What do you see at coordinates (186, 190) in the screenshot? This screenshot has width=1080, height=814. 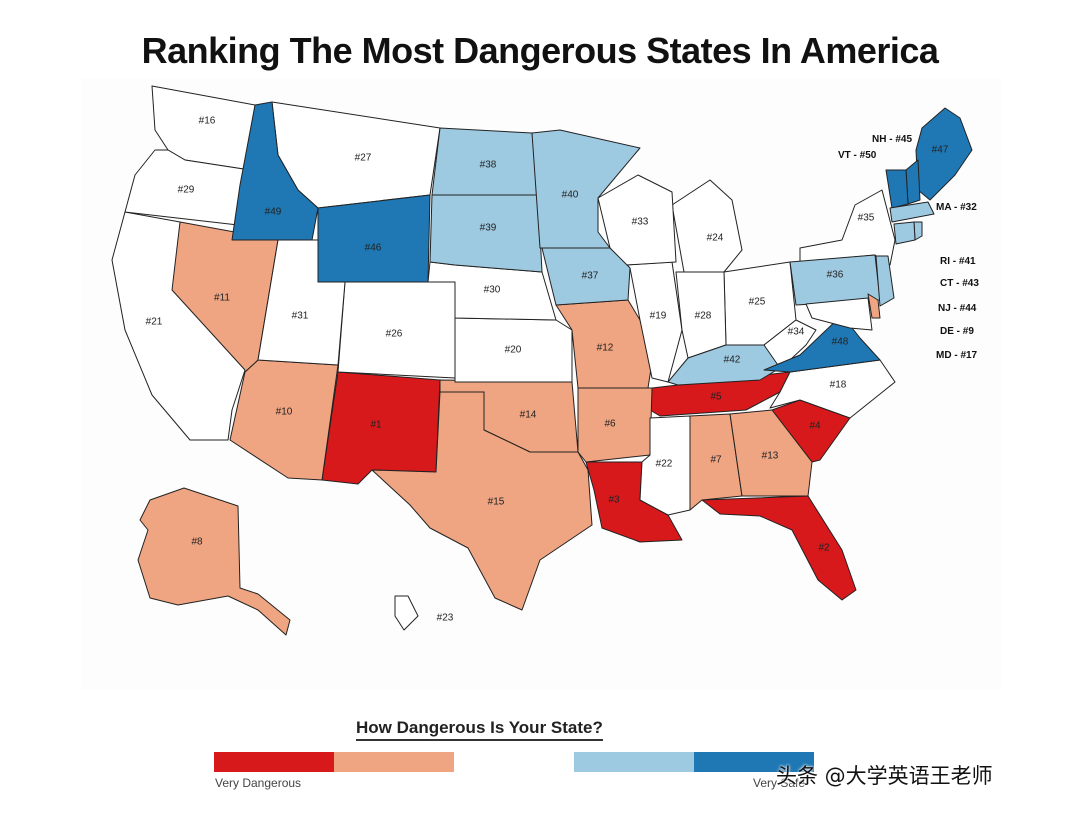 I see `rank-label-or: #29` at bounding box center [186, 190].